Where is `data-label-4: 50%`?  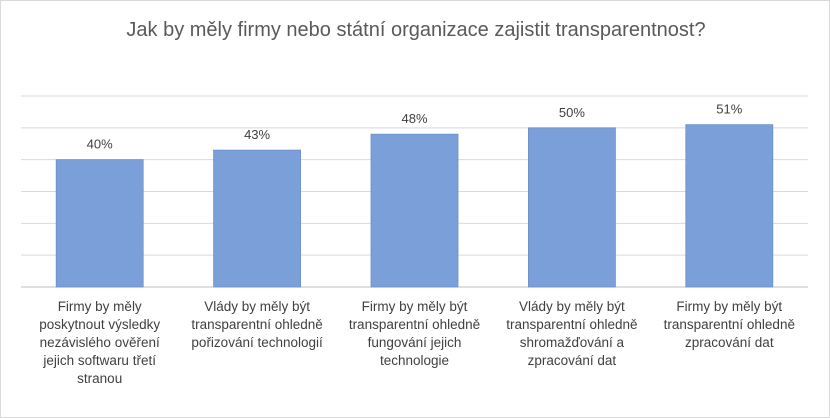
data-label-4: 50% is located at coordinates (572, 112).